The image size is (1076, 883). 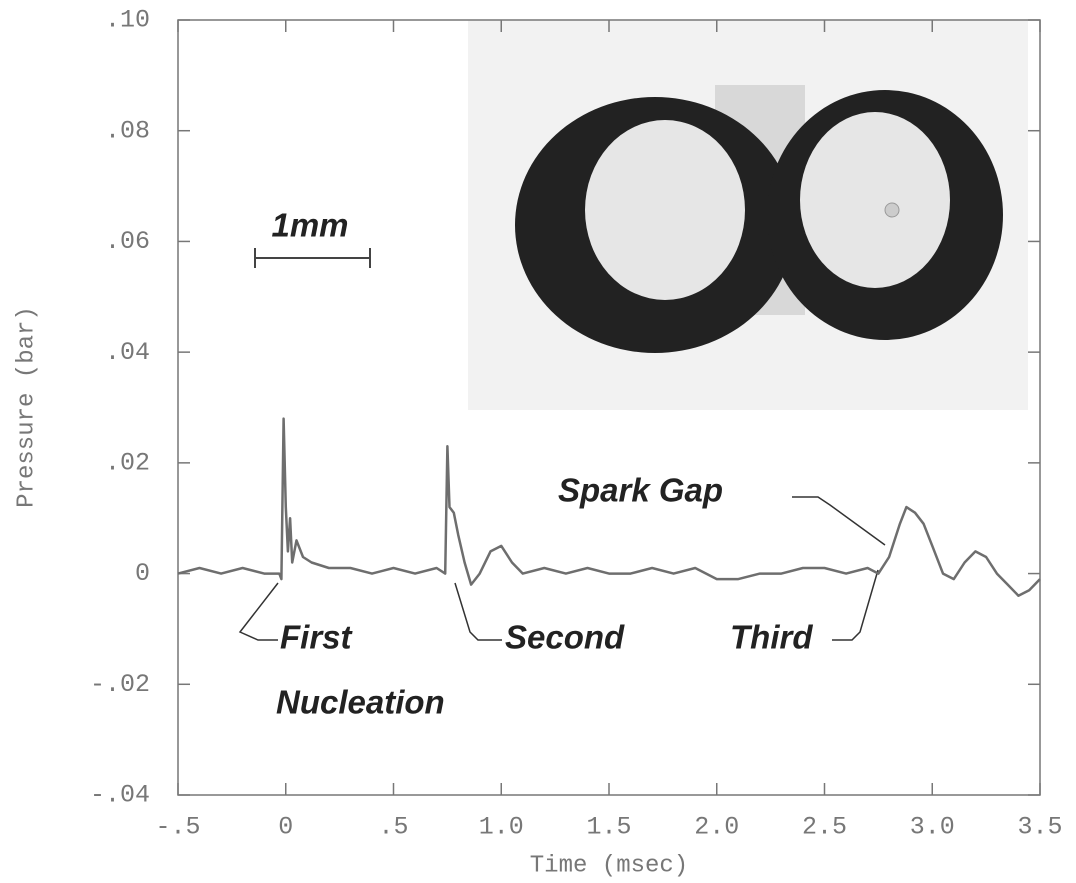 What do you see at coordinates (127, 352) in the screenshot?
I see `y-tick-label: .04` at bounding box center [127, 352].